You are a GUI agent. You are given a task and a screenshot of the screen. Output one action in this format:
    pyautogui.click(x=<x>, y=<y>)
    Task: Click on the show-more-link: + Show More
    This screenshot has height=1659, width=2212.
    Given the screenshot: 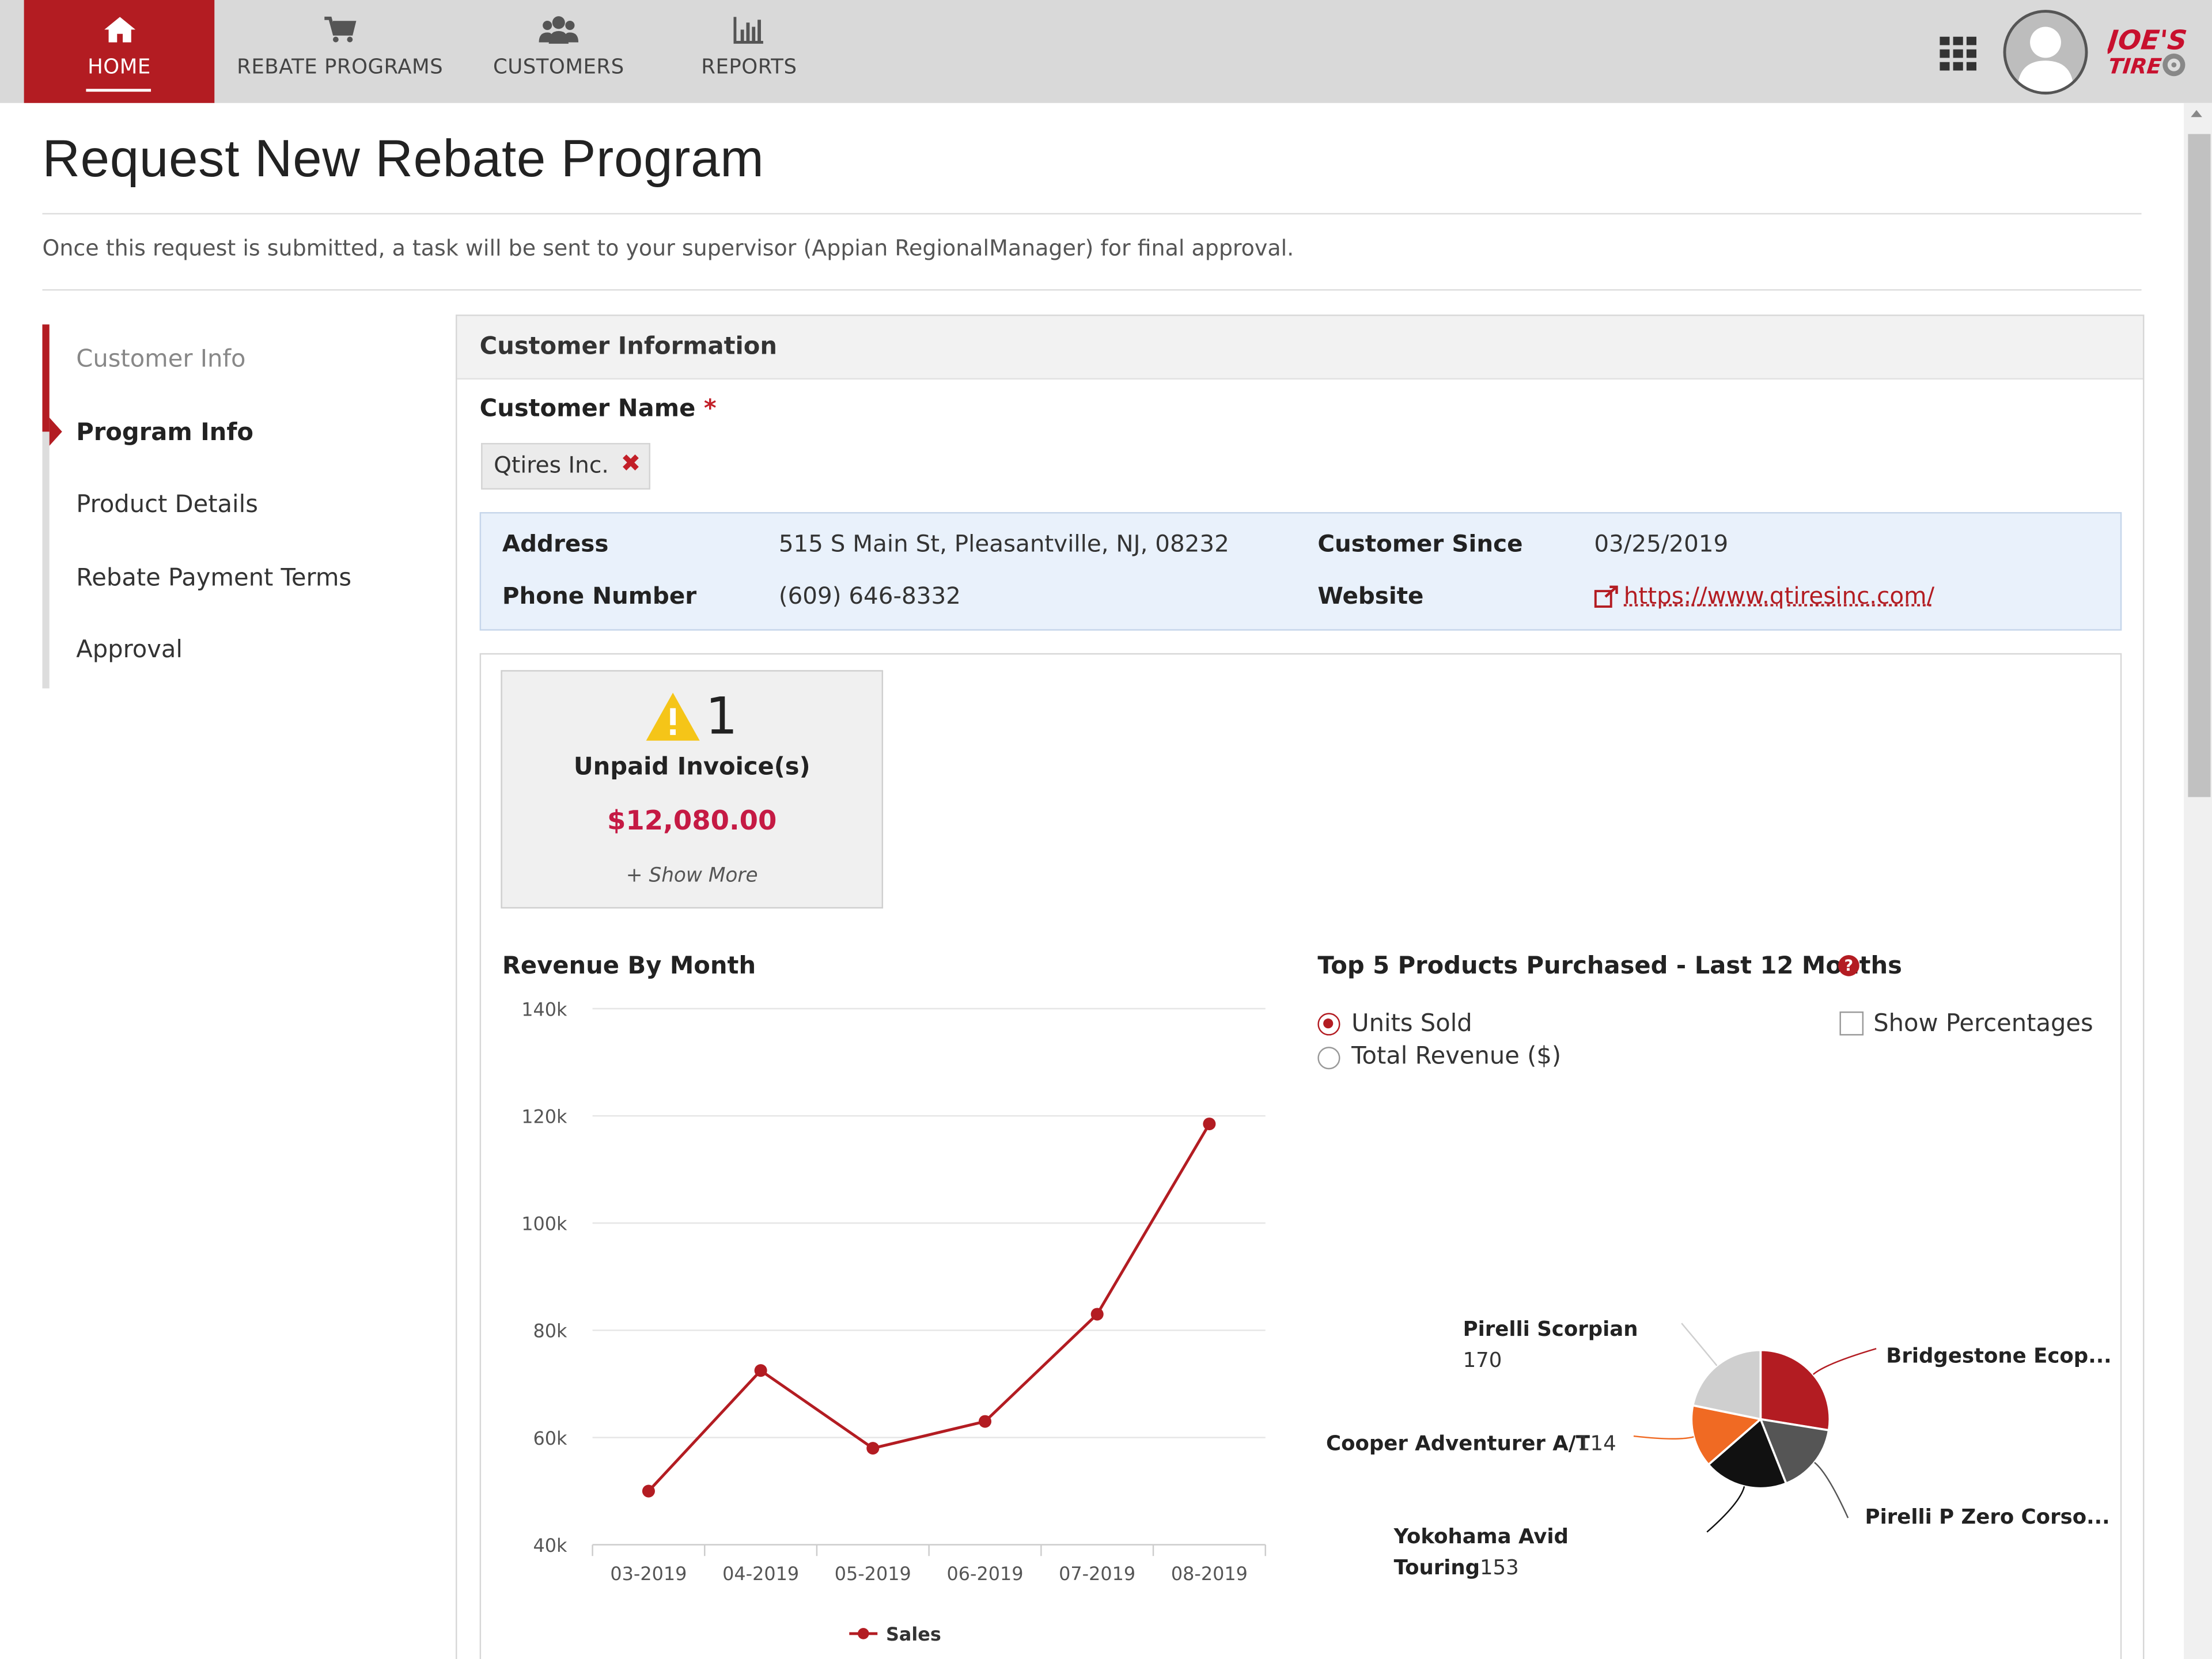 What is the action you would take?
    pyautogui.click(x=692, y=876)
    